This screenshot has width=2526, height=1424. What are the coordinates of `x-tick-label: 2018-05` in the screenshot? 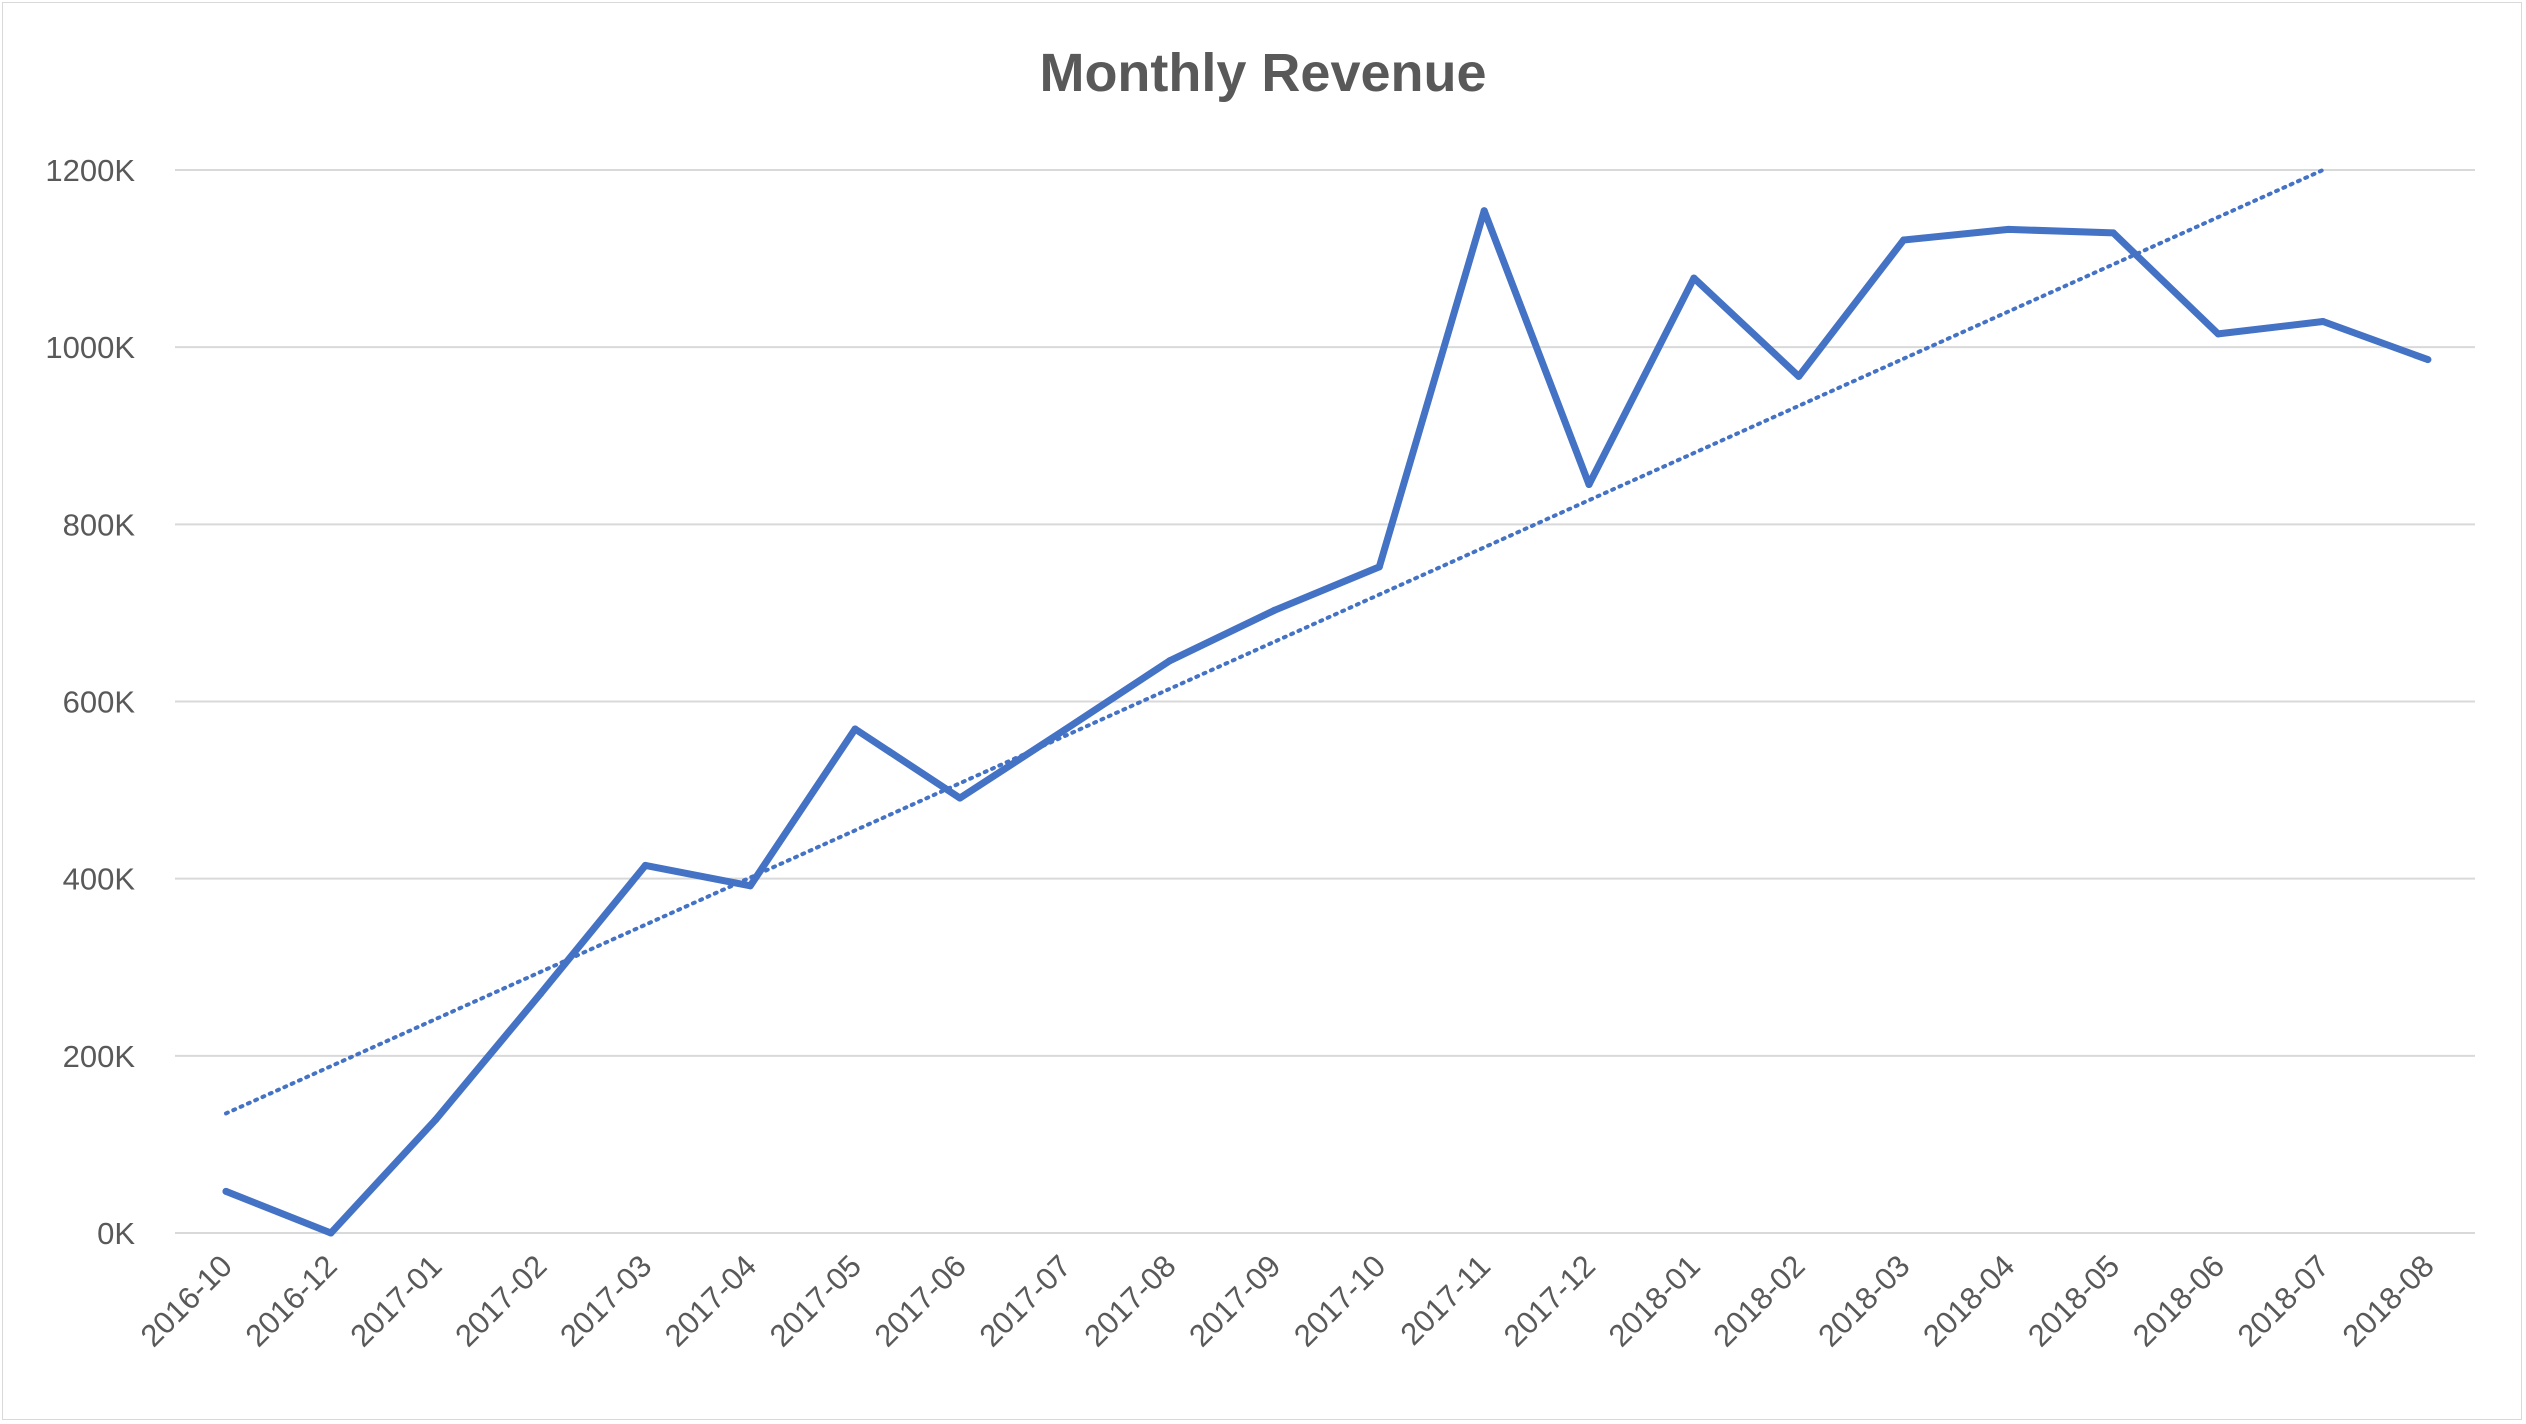 It's located at (2073, 1300).